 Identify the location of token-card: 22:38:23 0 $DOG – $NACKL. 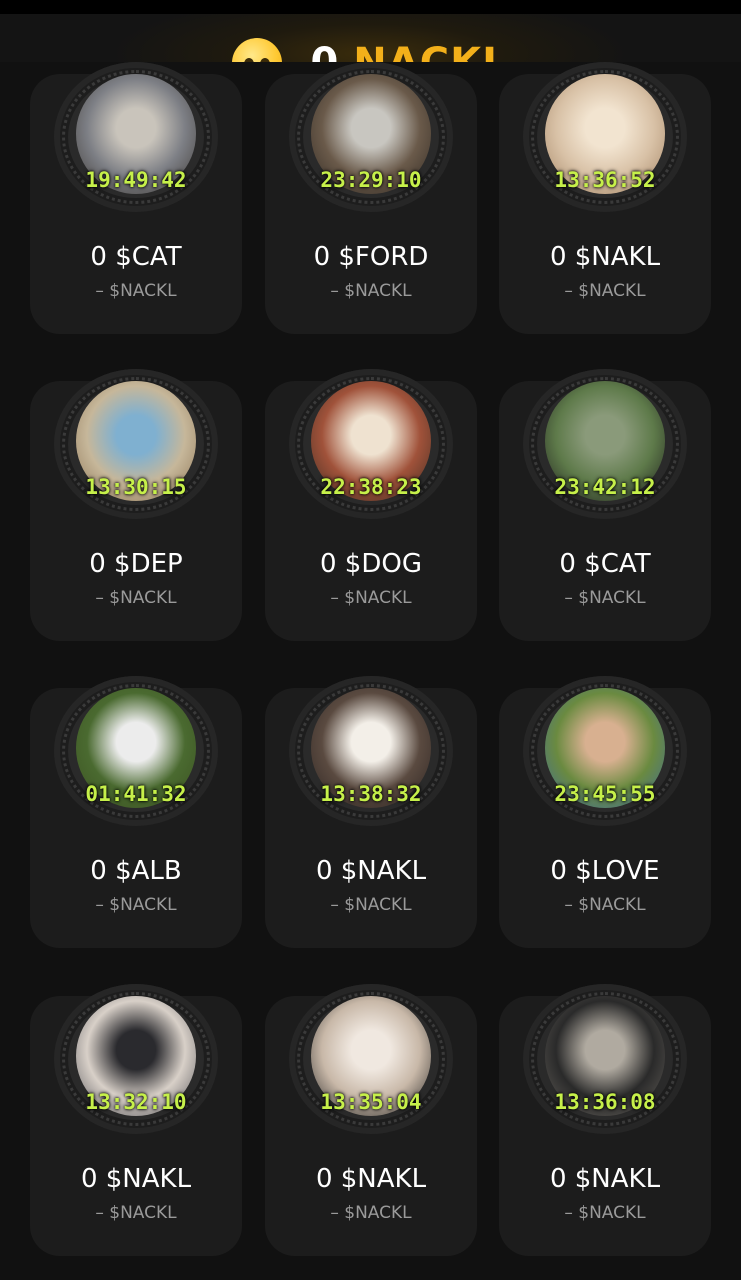
(371, 519).